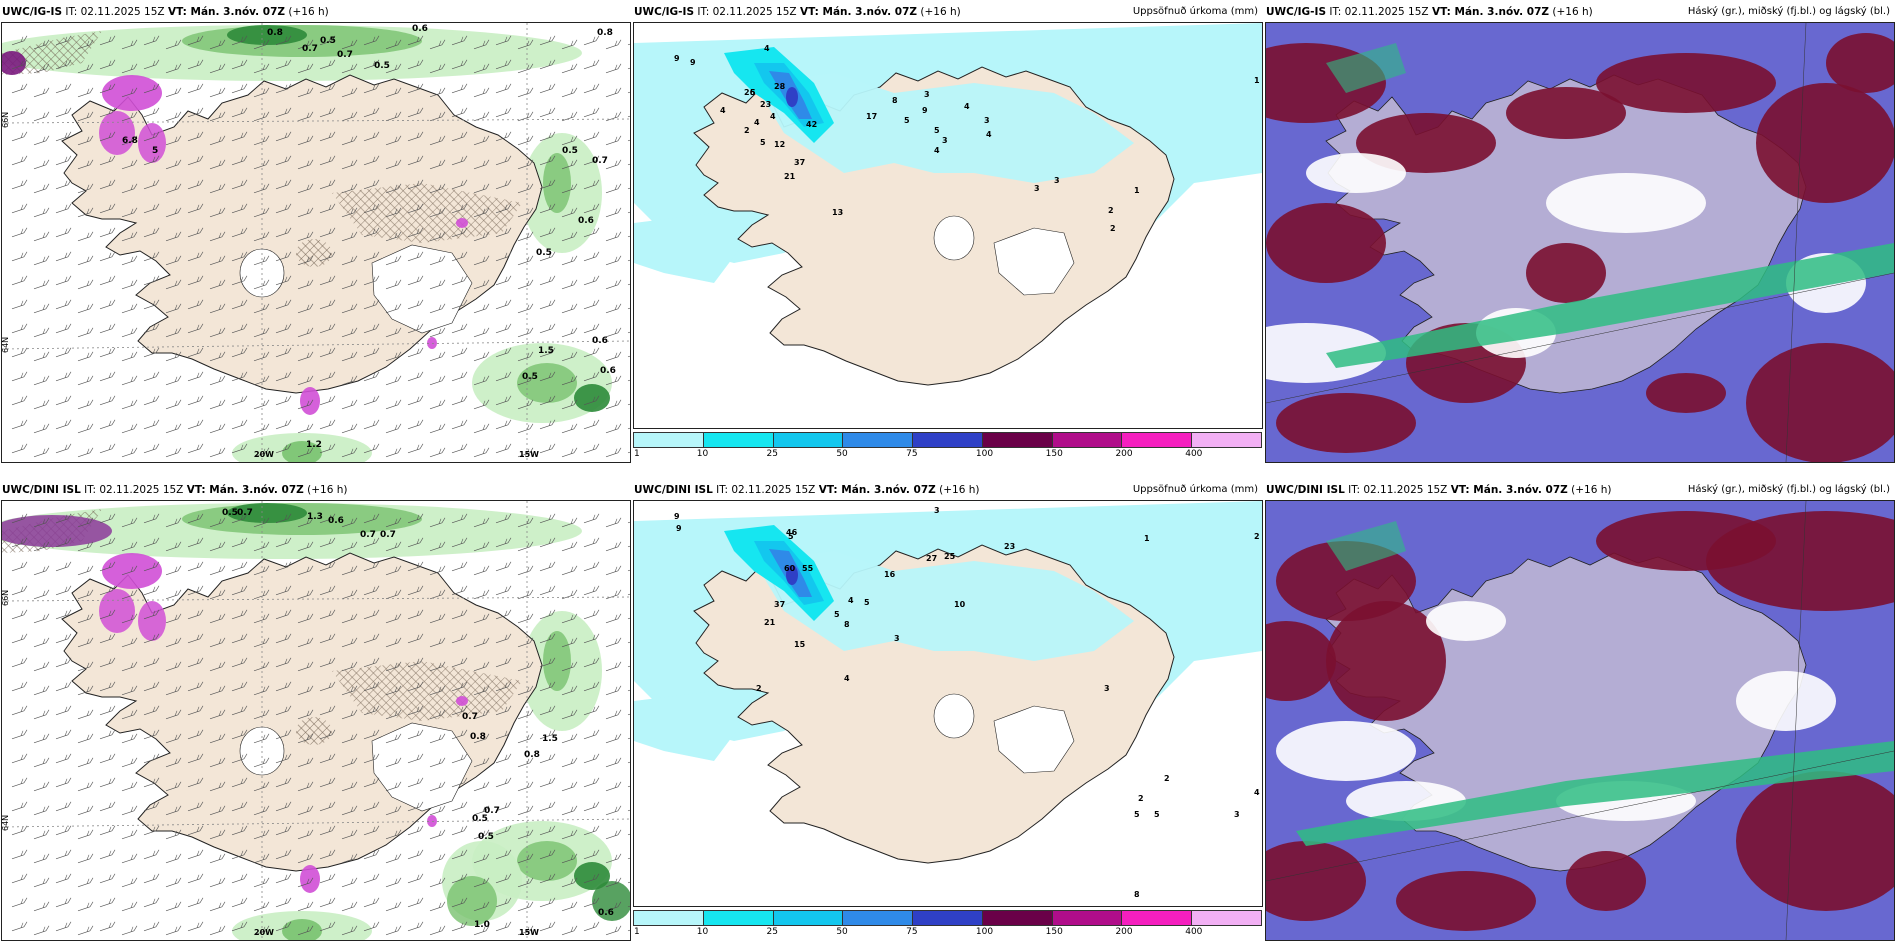 This screenshot has width=1900, height=950. I want to click on lon-label-15w: 15W, so click(529, 932).